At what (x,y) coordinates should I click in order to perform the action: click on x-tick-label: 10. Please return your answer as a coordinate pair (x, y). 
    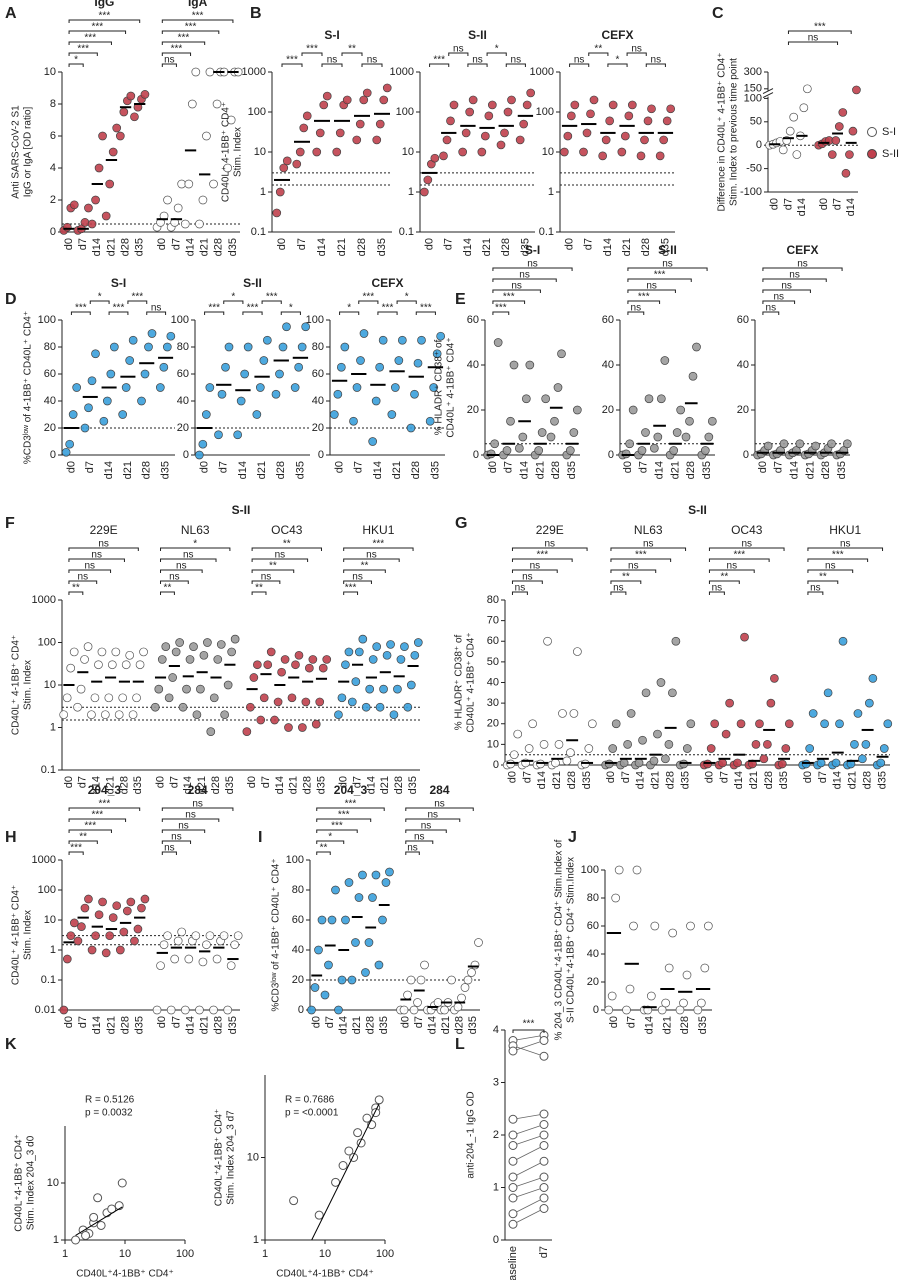
    Looking at the image, I should click on (325, 1254).